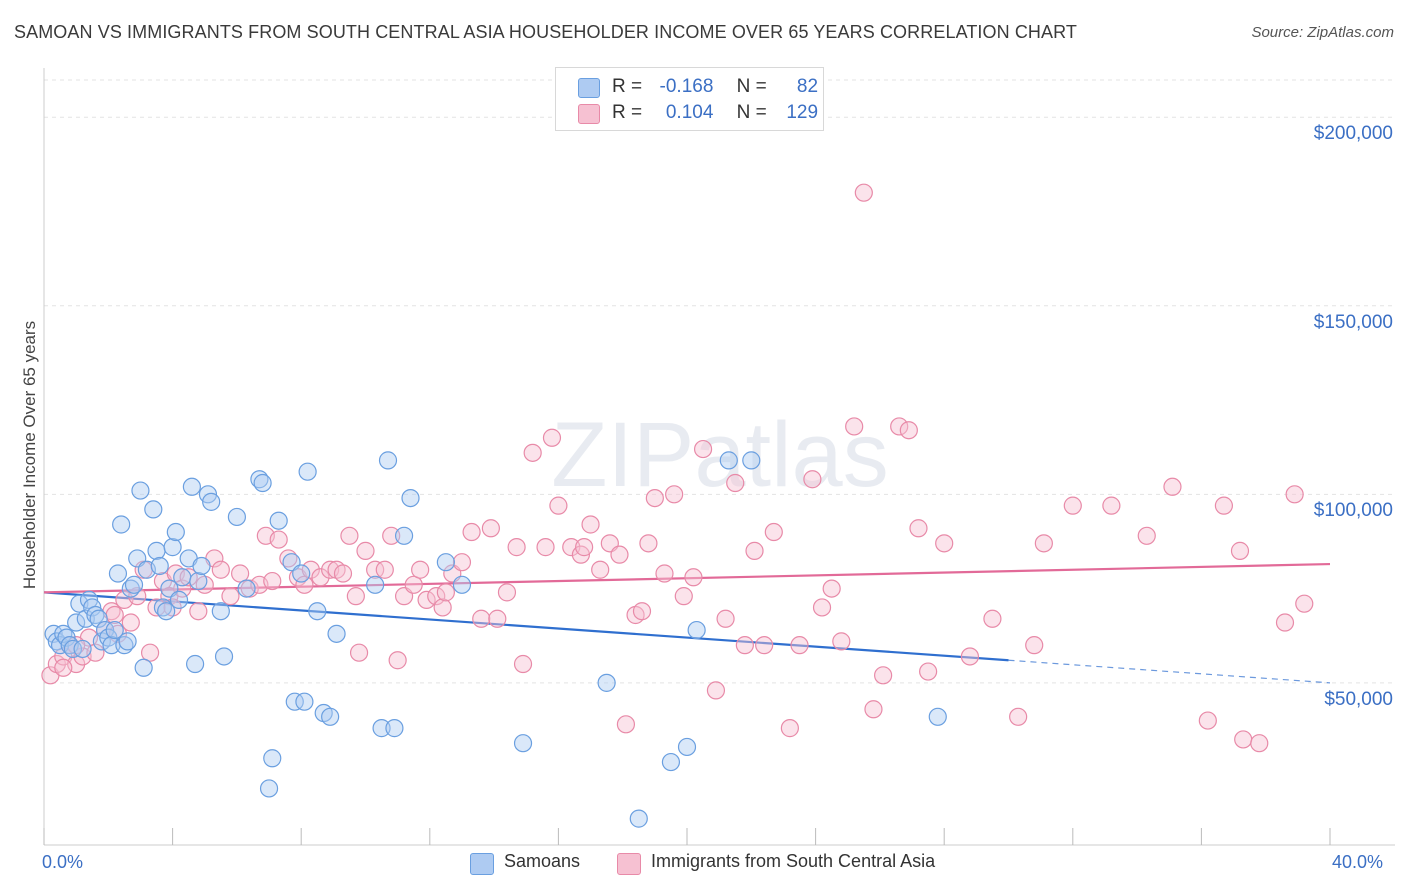  Describe the element at coordinates (1169, 671) in the screenshot. I see `trend-line-samoans-extension` at that location.